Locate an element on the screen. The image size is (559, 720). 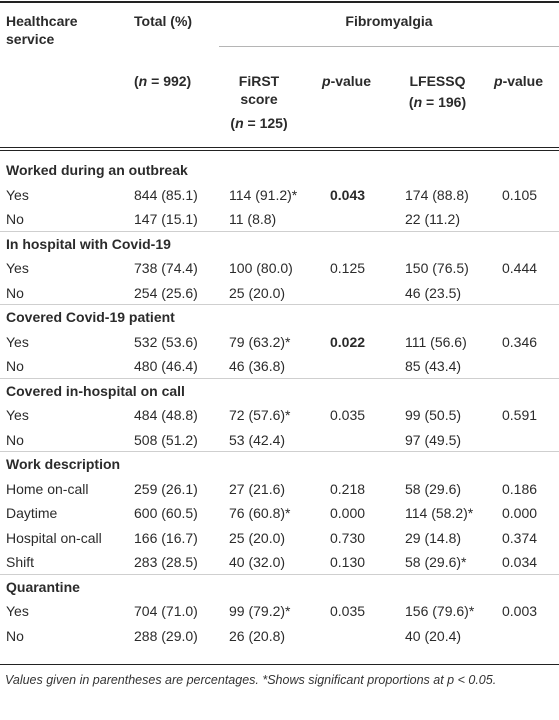
section-label: In hospital with Covid-19 is located at coordinates (88, 243).